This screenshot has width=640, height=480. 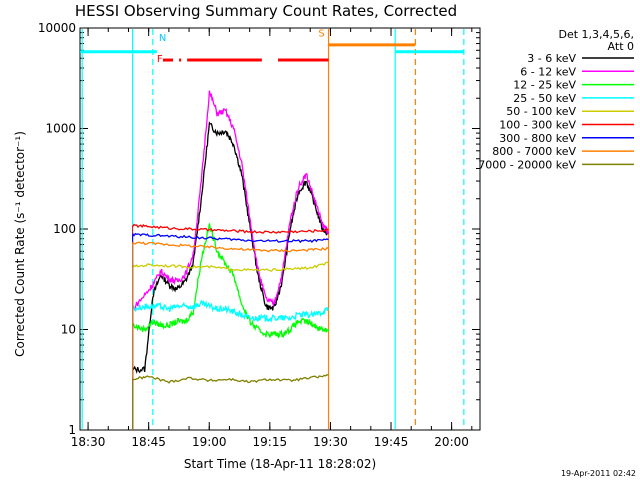 What do you see at coordinates (231, 201) in the screenshot?
I see `series-line-6-12-kev` at bounding box center [231, 201].